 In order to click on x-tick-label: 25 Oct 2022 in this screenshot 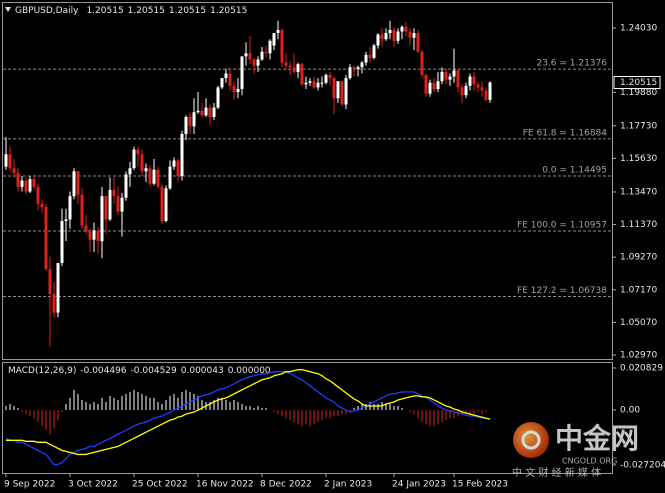, I will do `click(160, 485)`.